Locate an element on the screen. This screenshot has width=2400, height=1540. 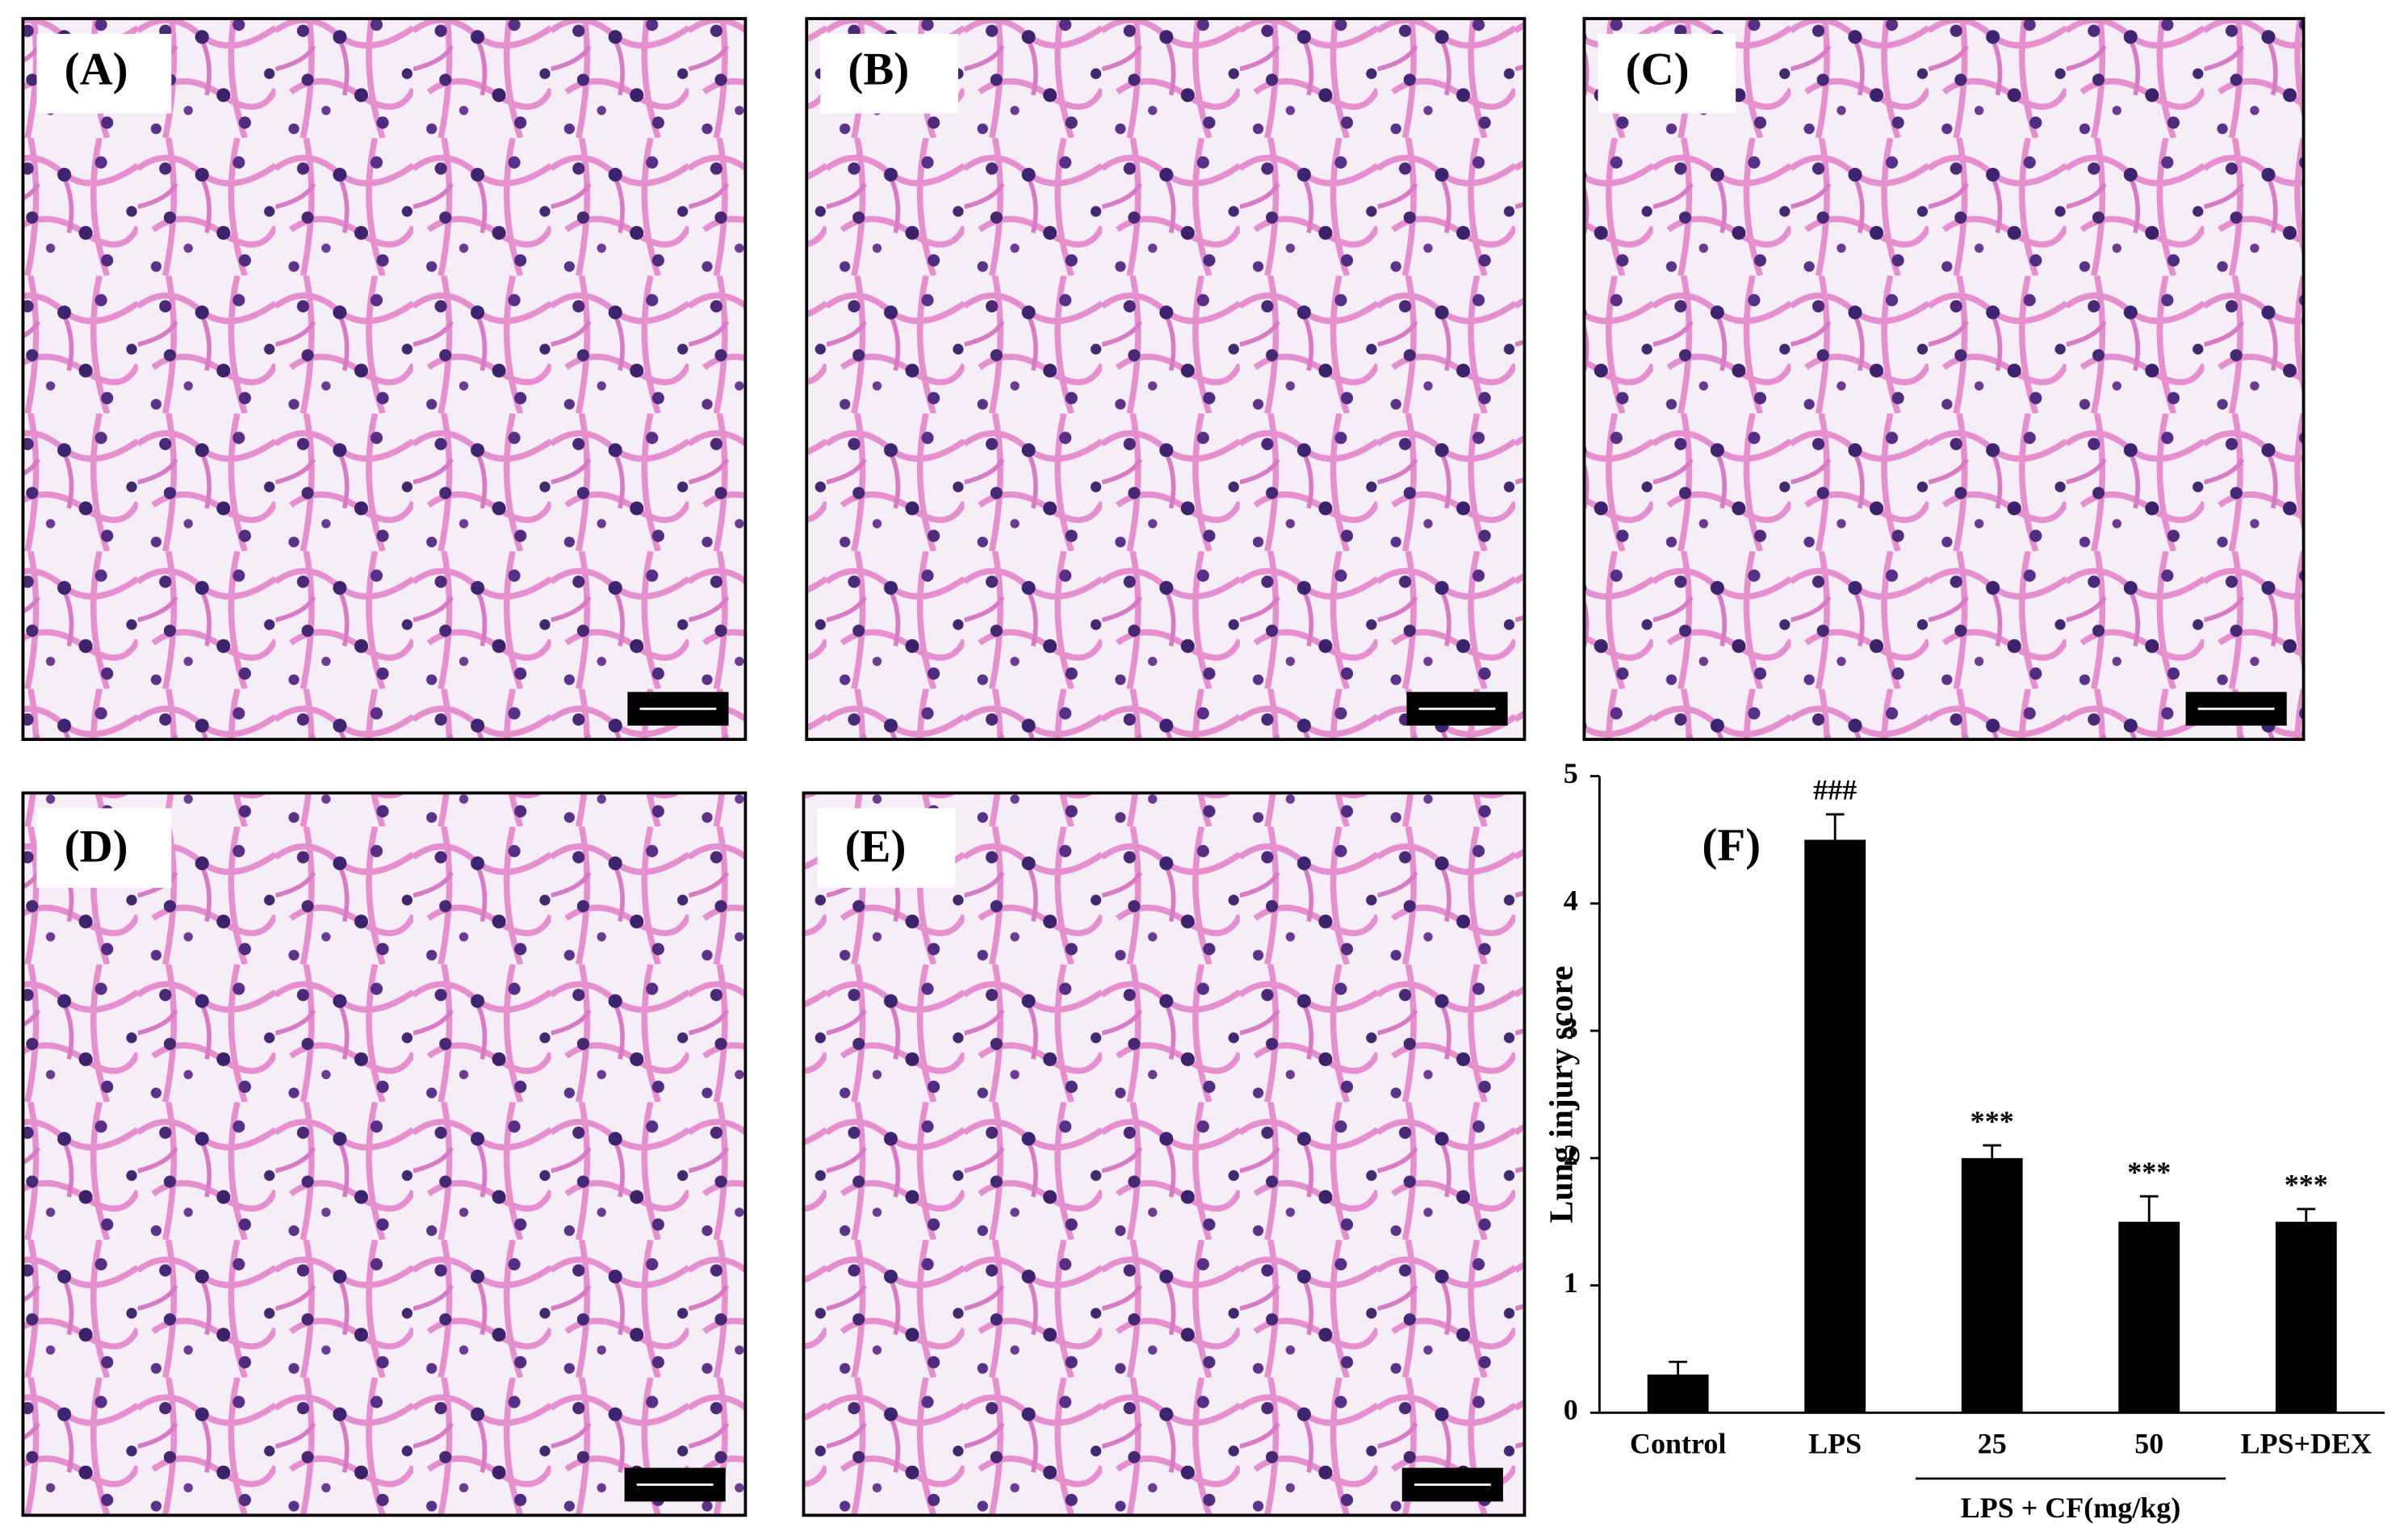
y-tick-label: 3 is located at coordinates (1571, 1027).